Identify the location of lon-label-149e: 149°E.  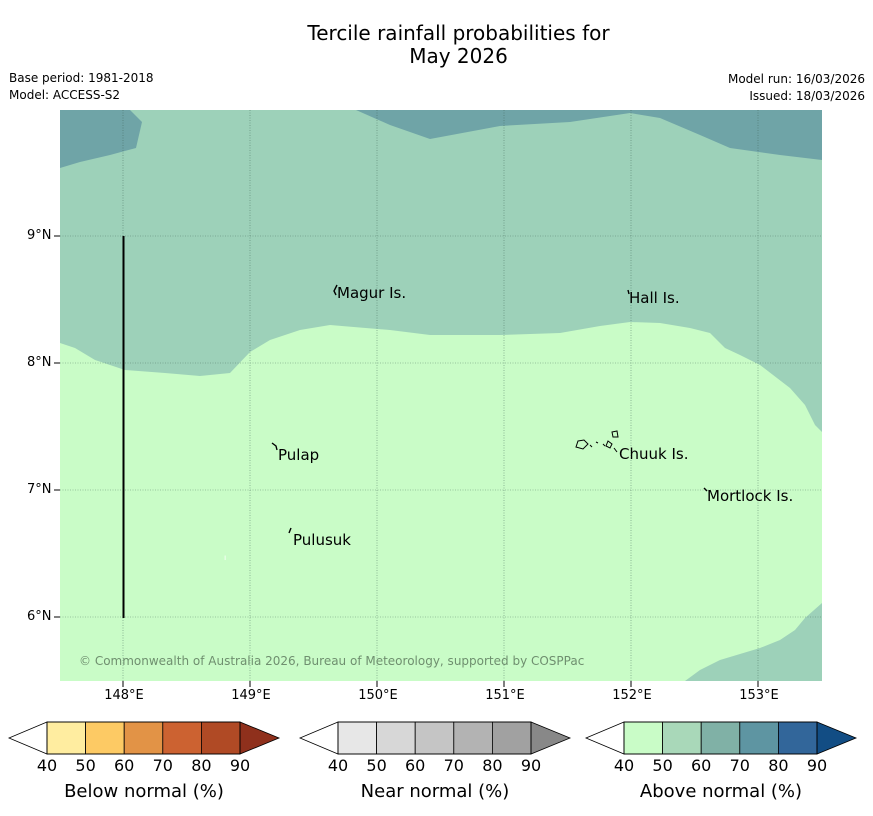
(251, 695).